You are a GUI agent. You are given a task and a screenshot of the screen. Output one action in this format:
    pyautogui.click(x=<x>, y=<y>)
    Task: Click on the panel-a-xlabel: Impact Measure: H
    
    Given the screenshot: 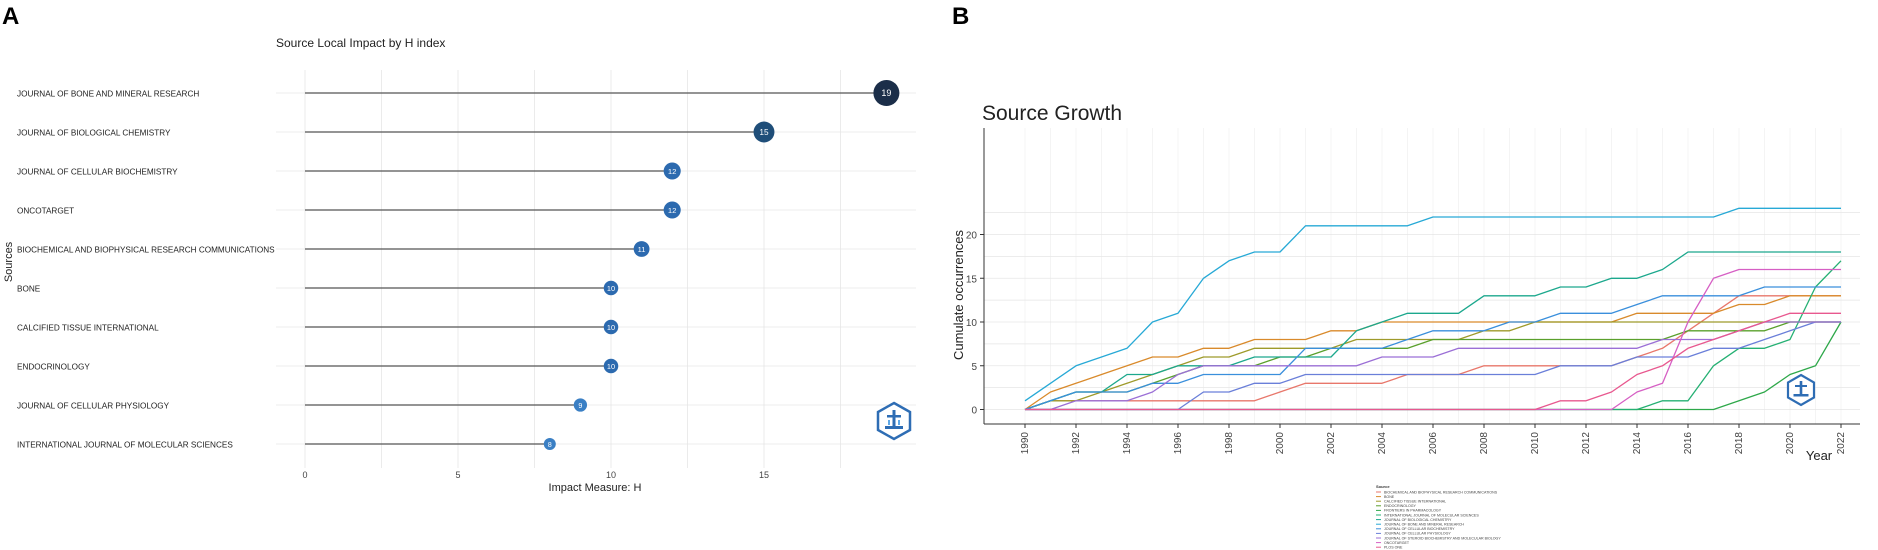 What is the action you would take?
    pyautogui.click(x=595, y=488)
    